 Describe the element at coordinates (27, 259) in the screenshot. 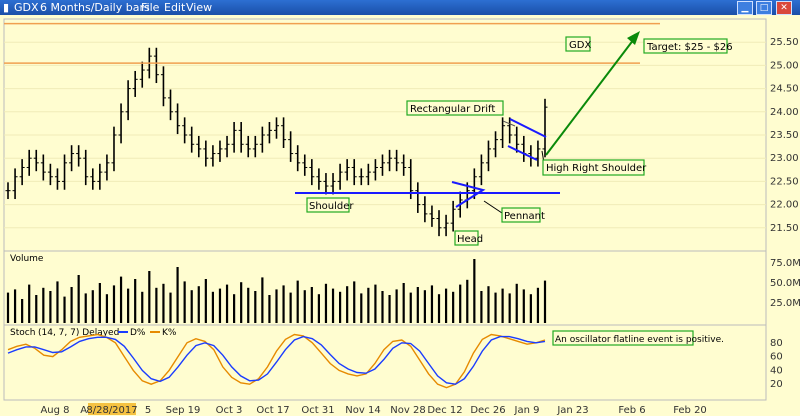

I see `volume-title: Volume` at that location.